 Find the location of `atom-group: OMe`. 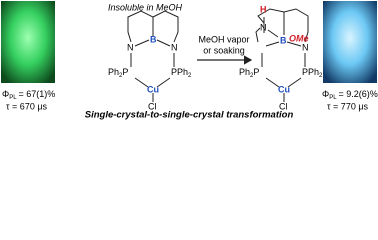

atom-group: OMe is located at coordinates (299, 38).